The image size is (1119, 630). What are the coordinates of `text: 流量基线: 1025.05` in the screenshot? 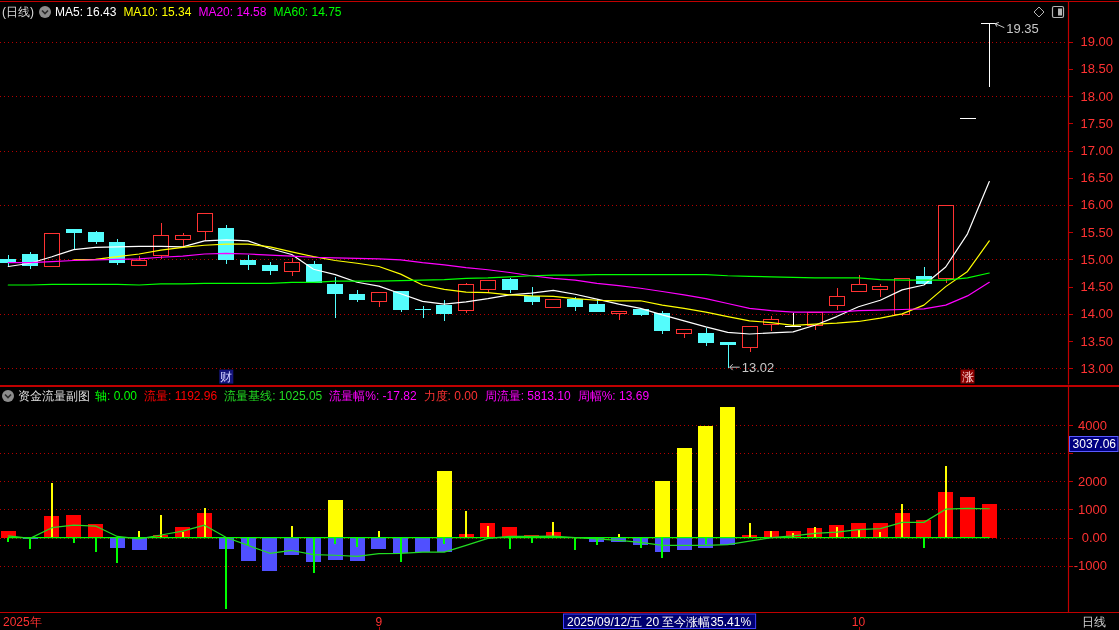 It's located at (273, 396).